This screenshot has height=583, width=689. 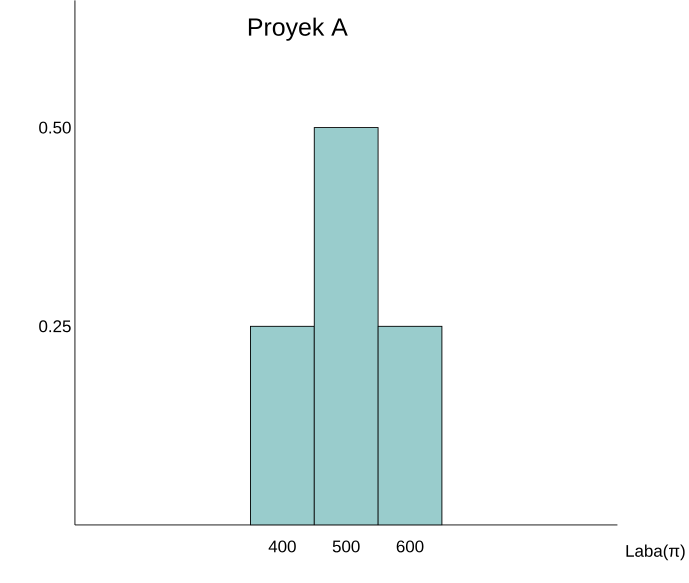 I want to click on x-tick-label: 500, so click(x=346, y=546).